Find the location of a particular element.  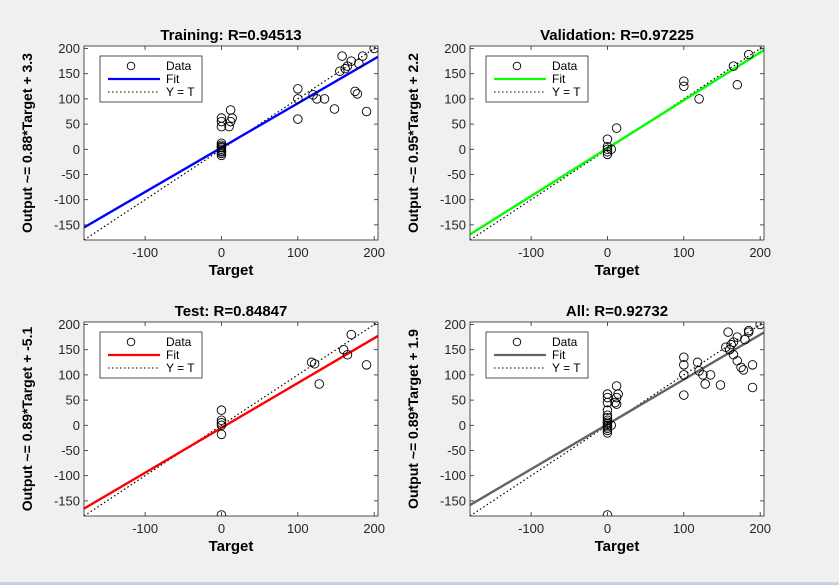

y-axis-label: Output ~= 0.89*Target + 1.9 is located at coordinates (413, 419).